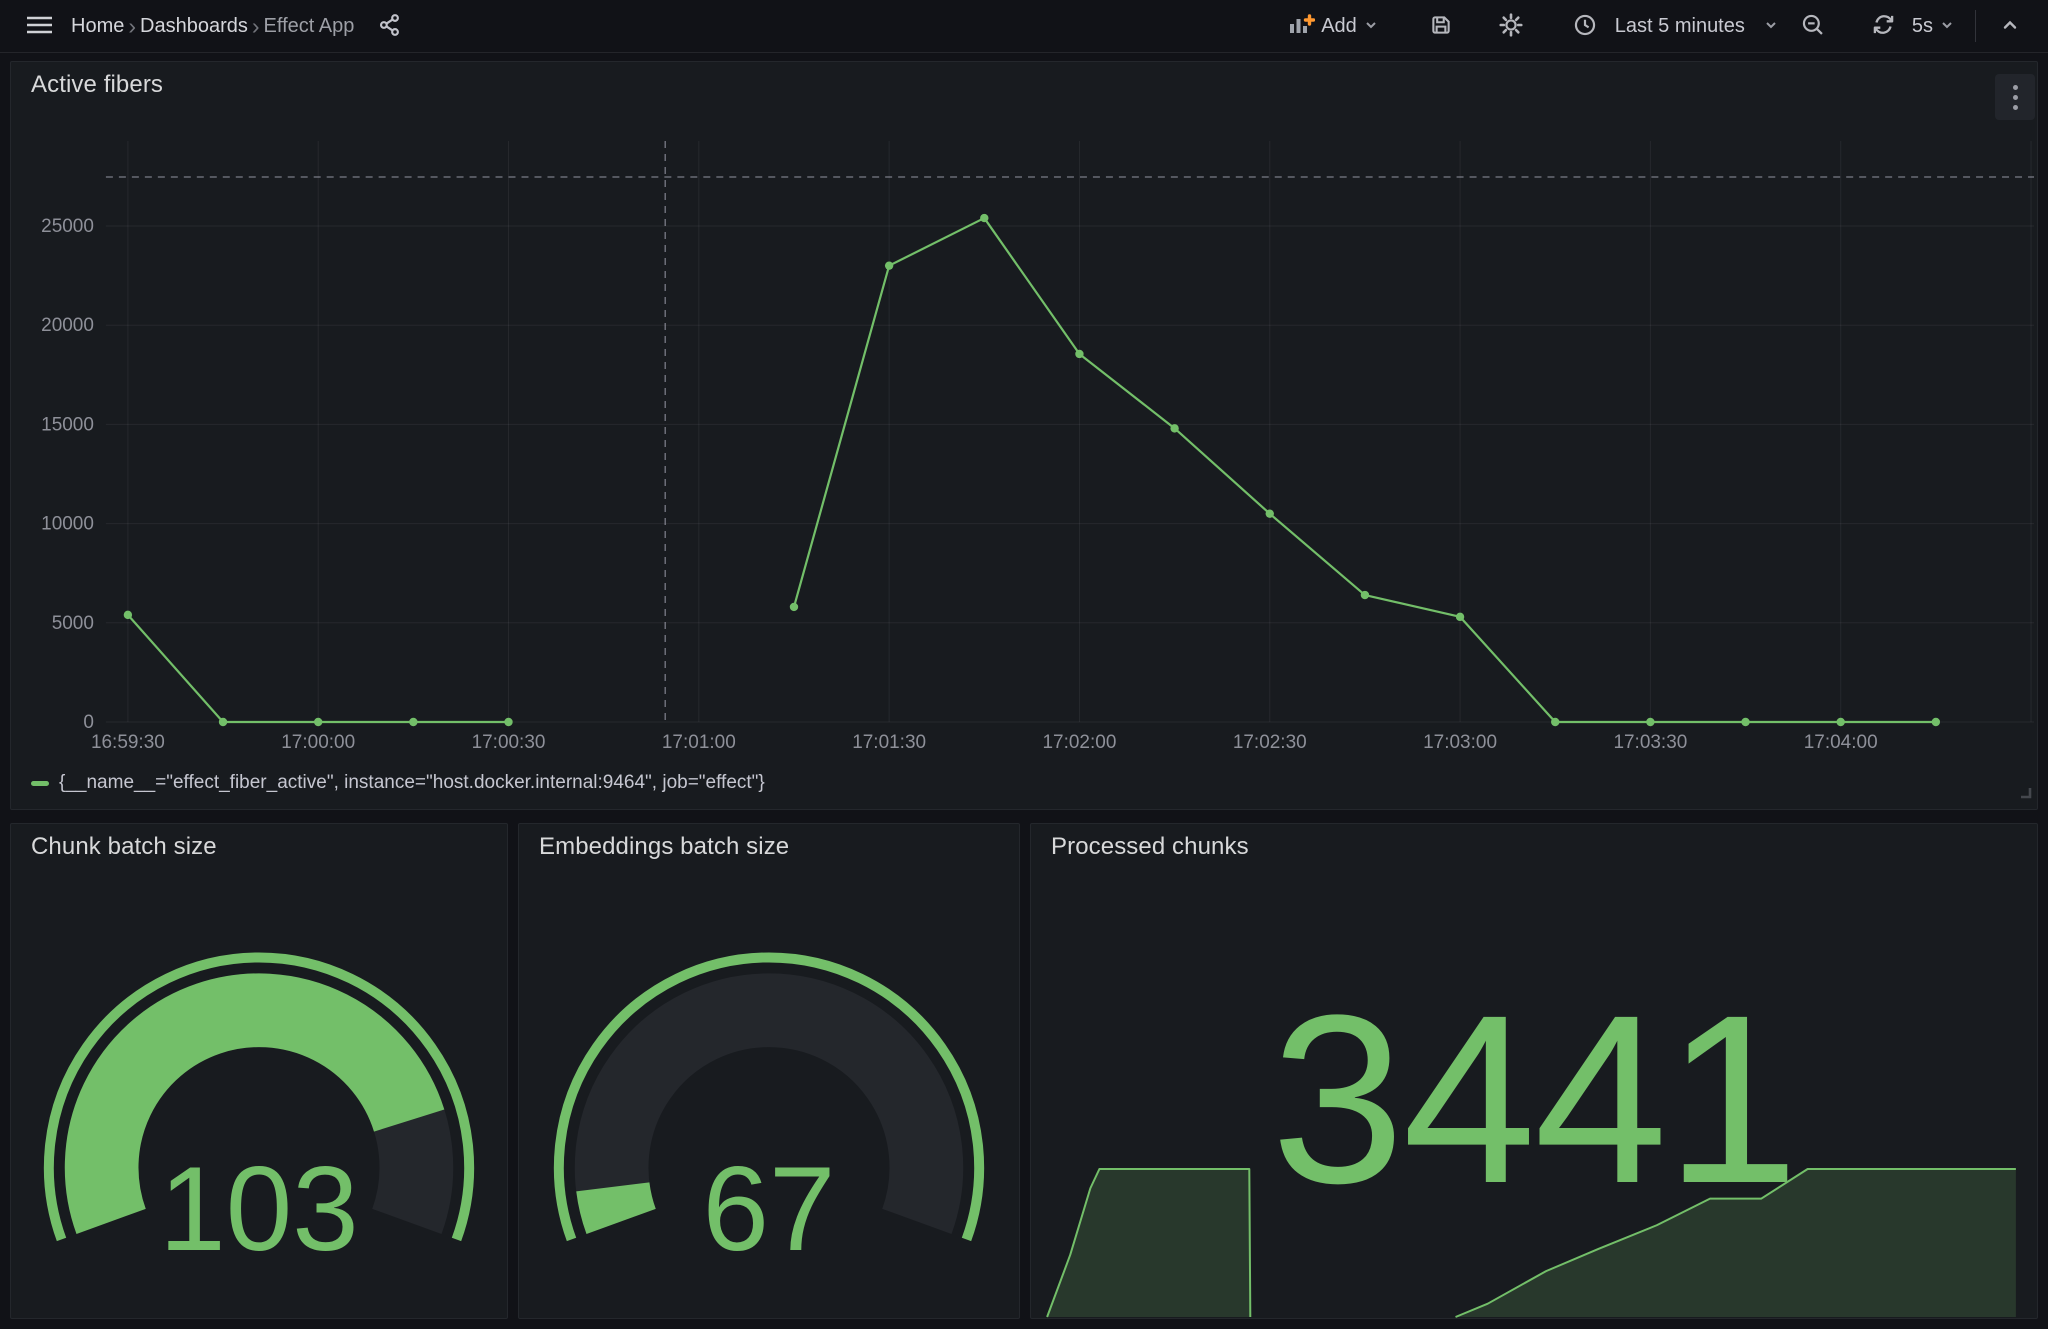 The width and height of the screenshot is (2048, 1329). Describe the element at coordinates (1460, 742) in the screenshot. I see `svg-text: 17:03:00` at that location.